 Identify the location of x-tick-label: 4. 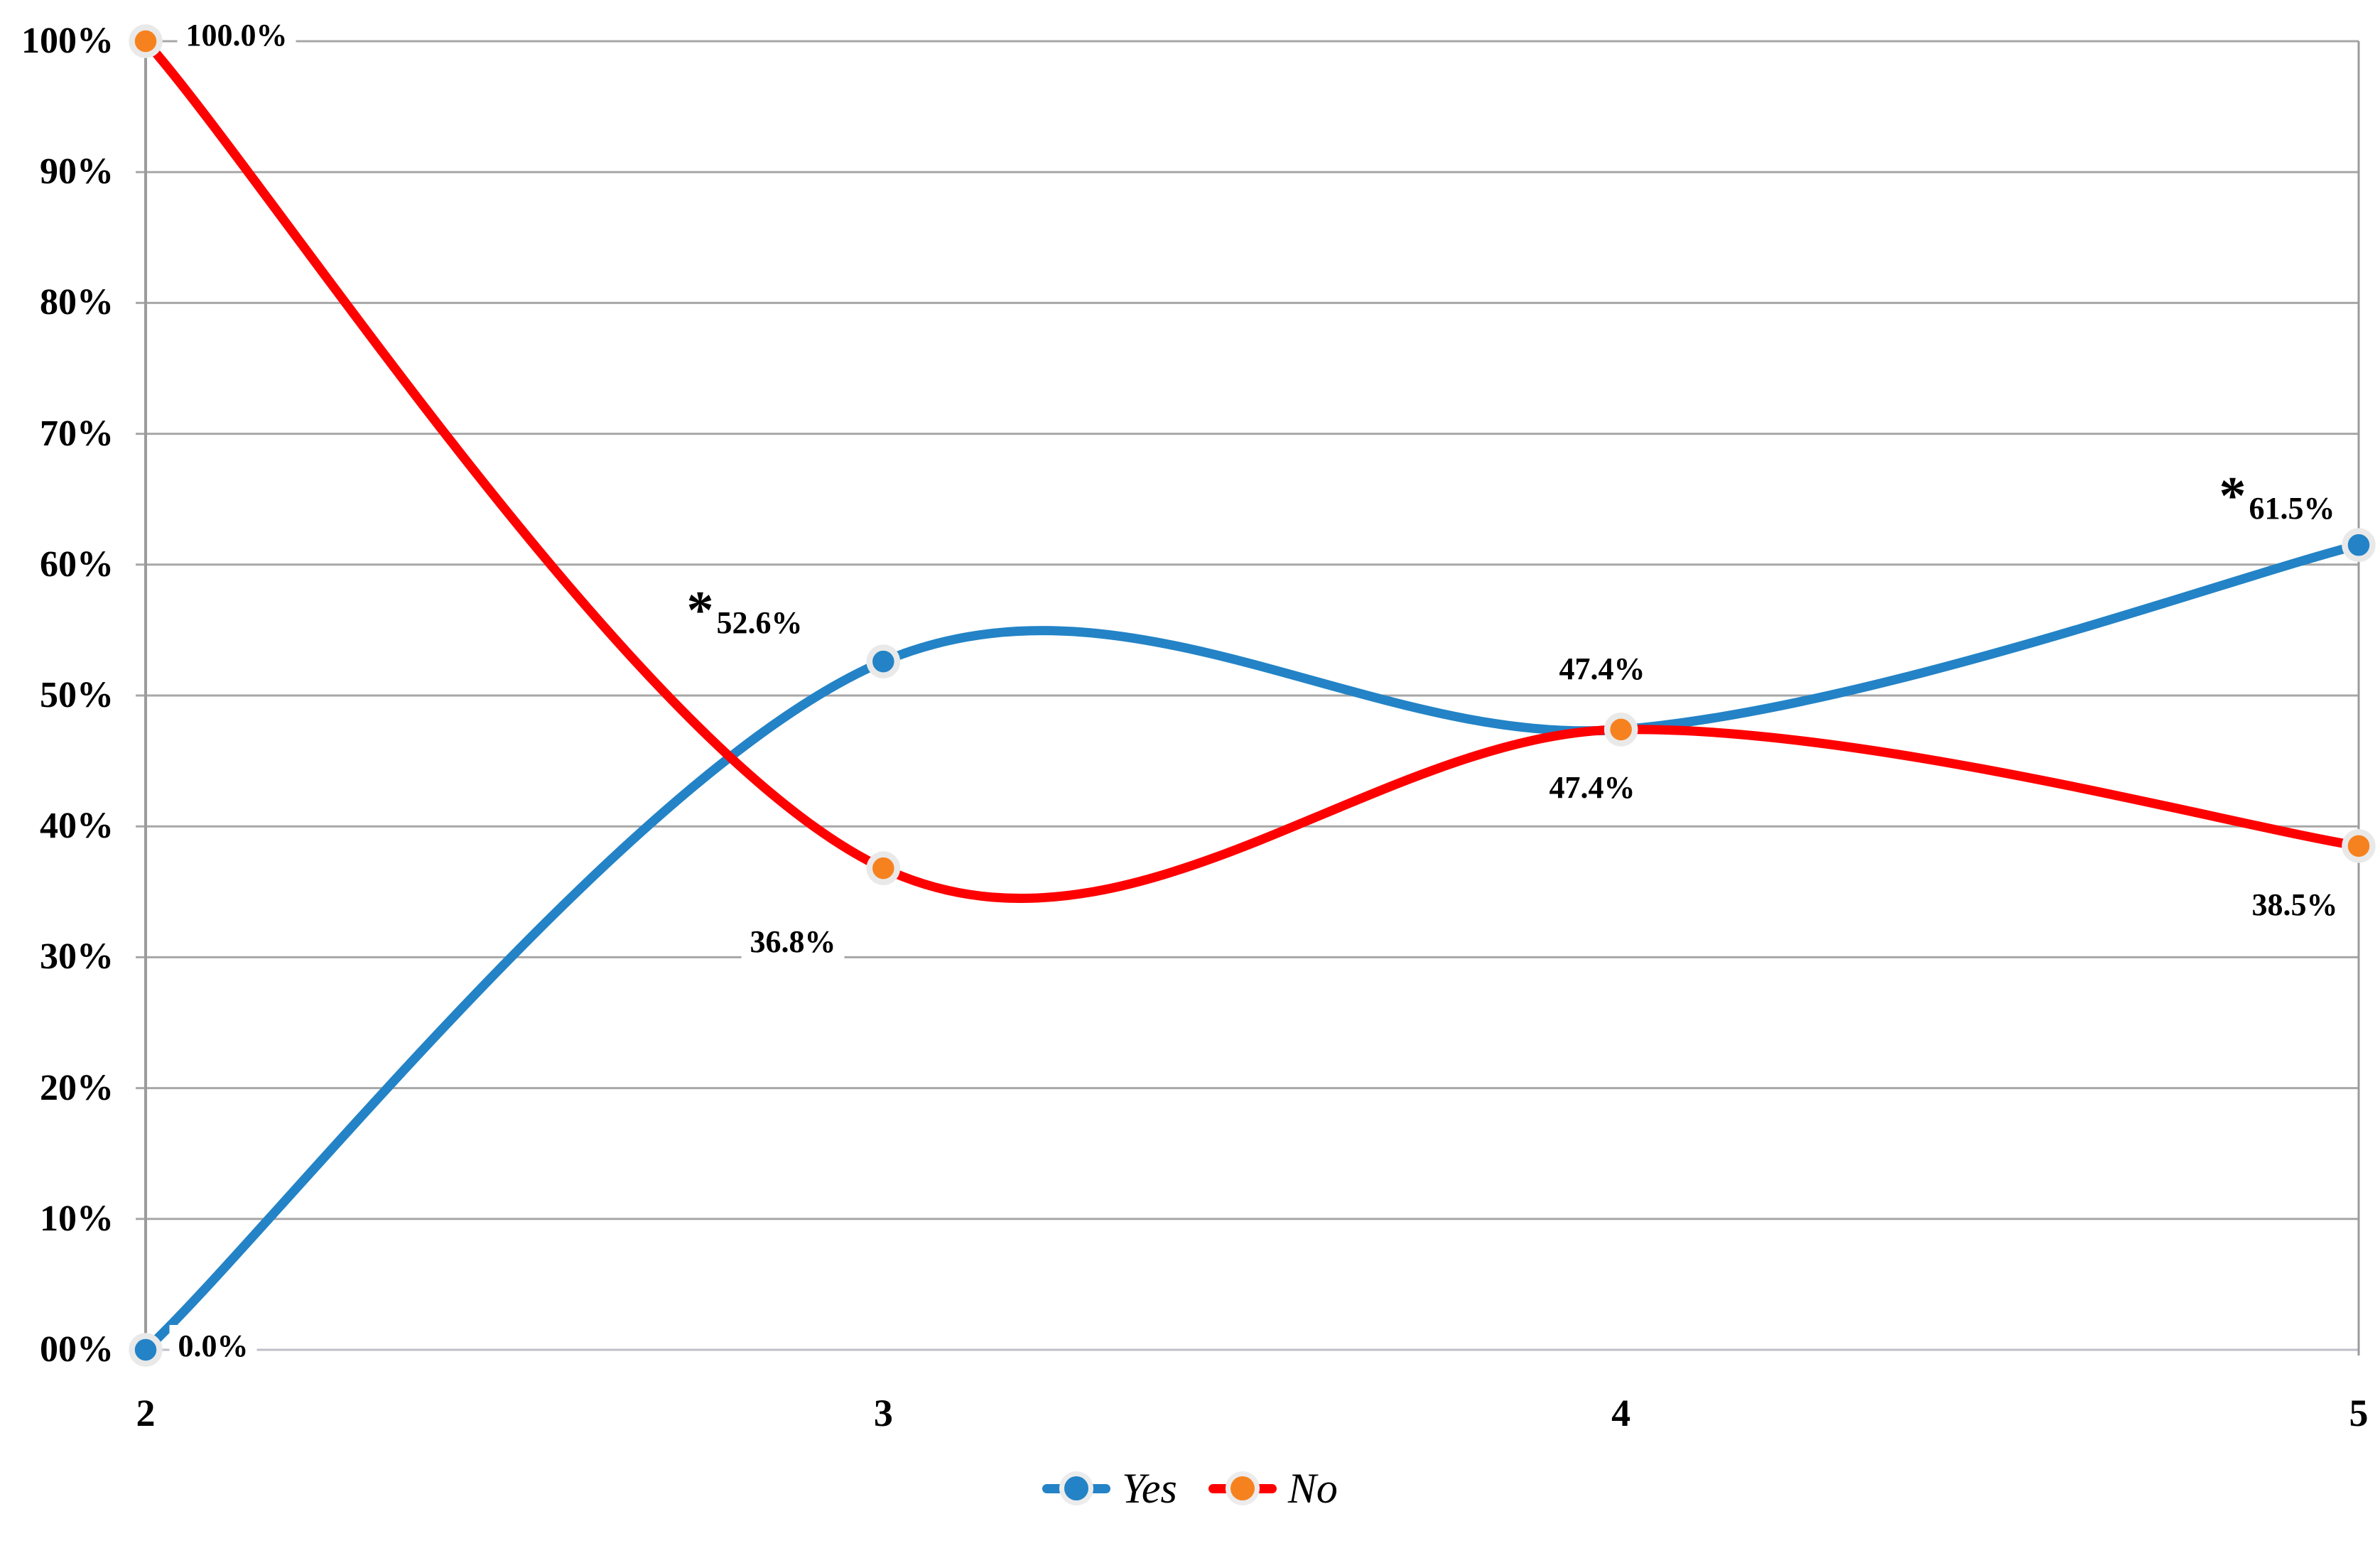
(1621, 1413).